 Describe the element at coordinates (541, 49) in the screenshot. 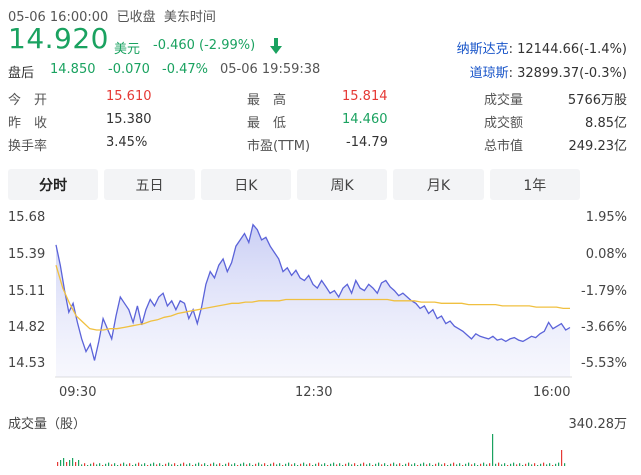

I see `index-nasdaq: 纳斯达克: 12144.66(-1.4%)` at that location.